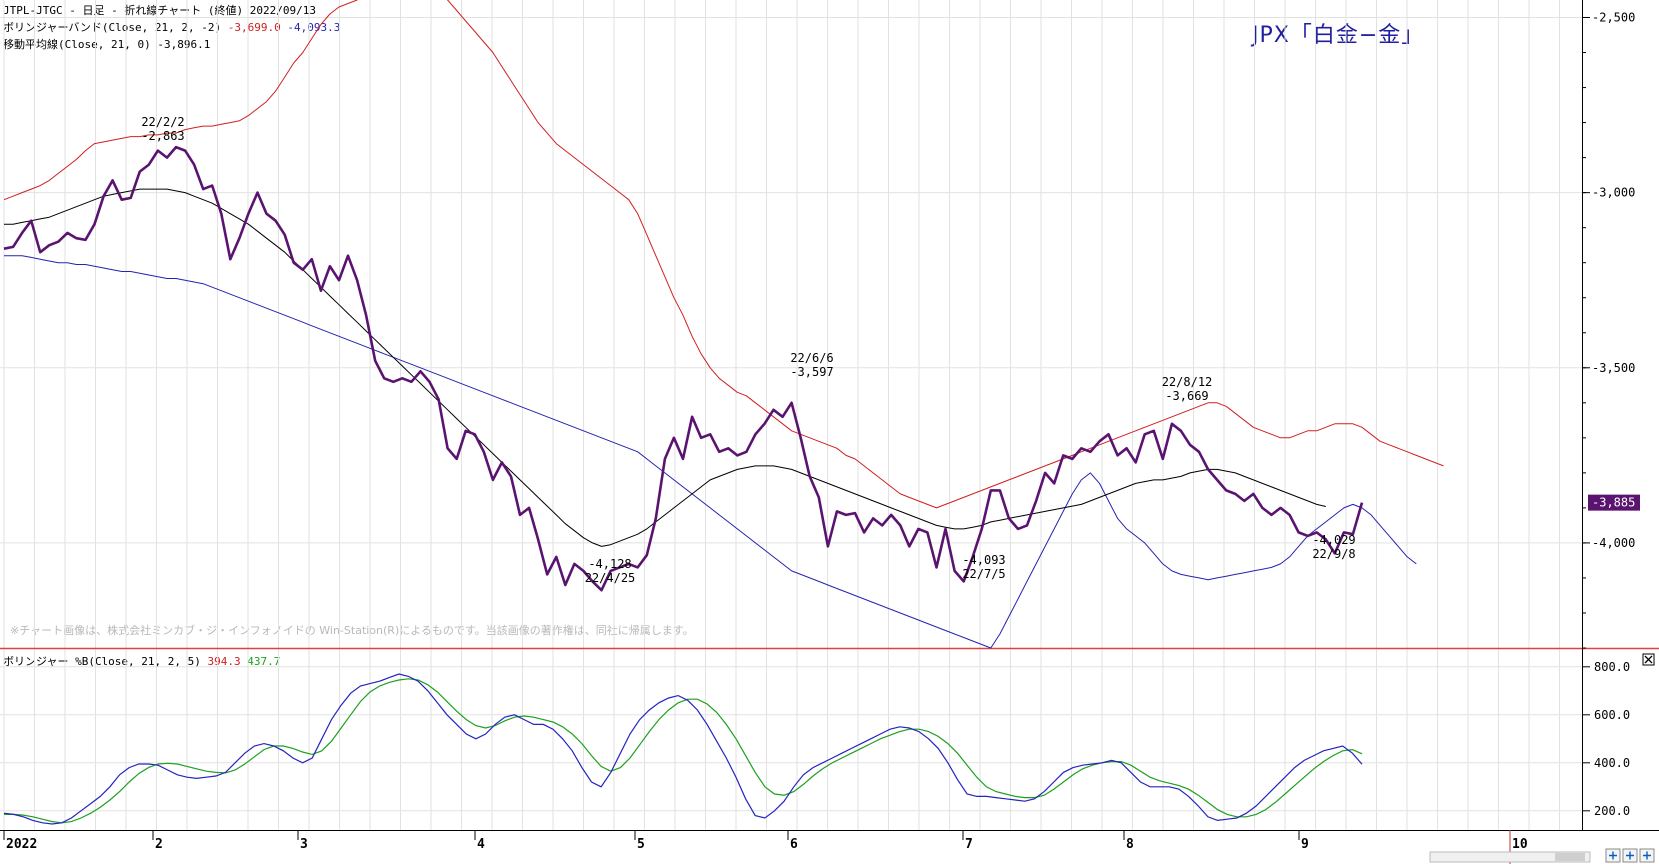 The height and width of the screenshot is (864, 1659). I want to click on x-tick-label: 10, so click(1520, 844).